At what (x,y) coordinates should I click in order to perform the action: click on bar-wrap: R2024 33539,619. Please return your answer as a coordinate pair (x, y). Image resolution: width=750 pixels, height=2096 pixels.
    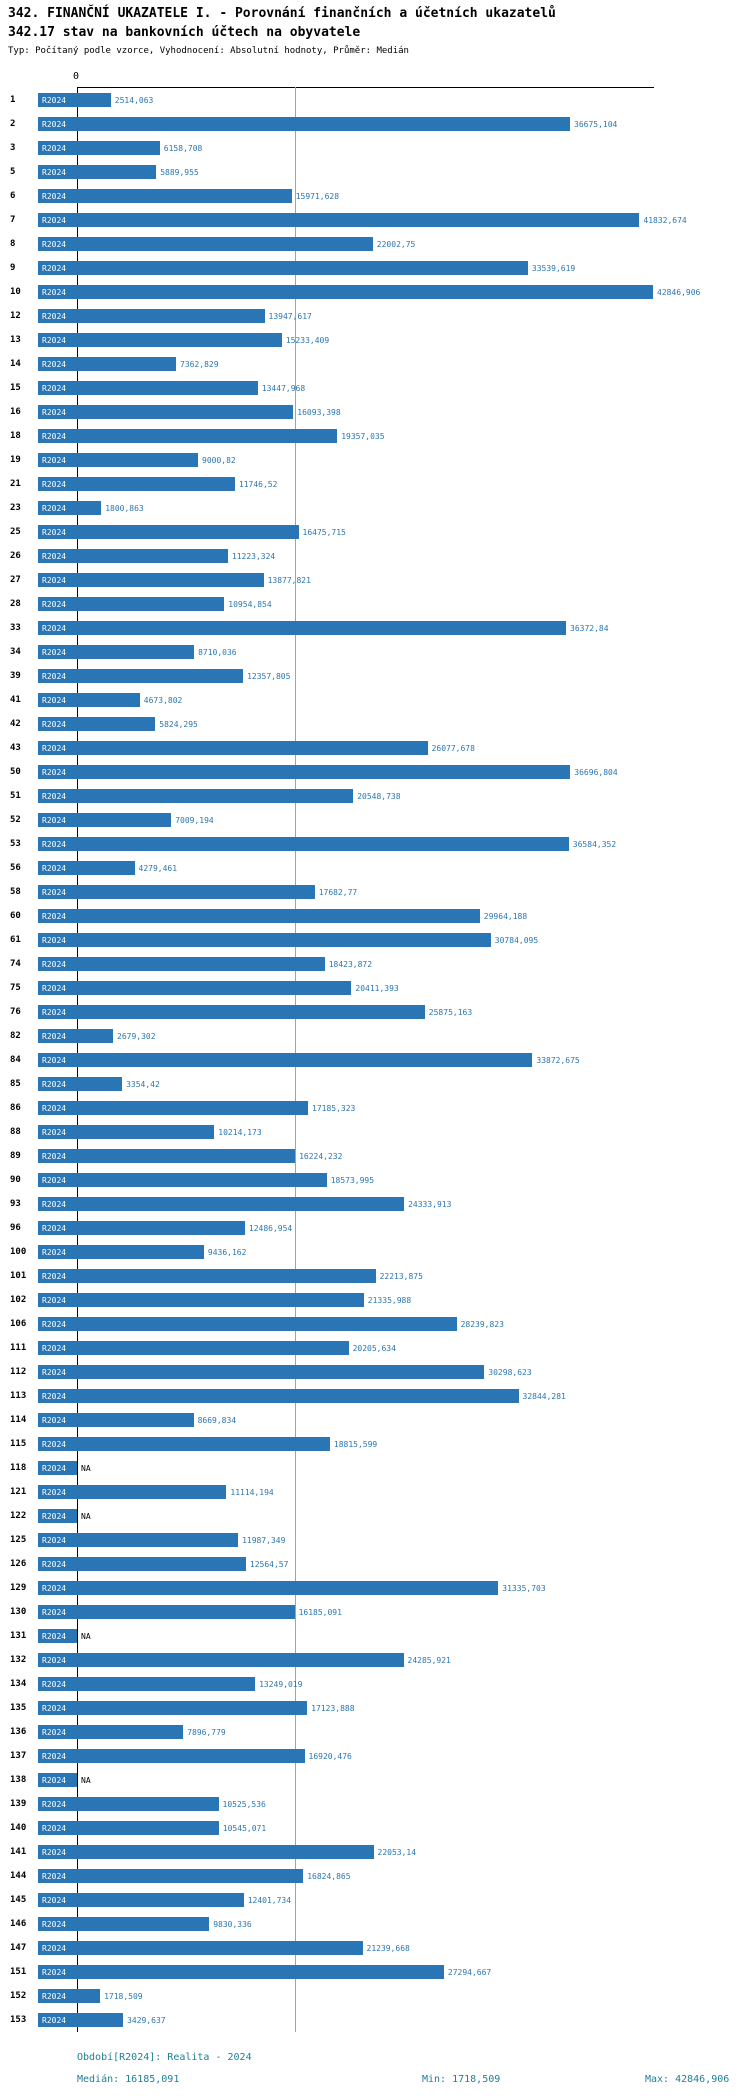
    Looking at the image, I should click on (306, 268).